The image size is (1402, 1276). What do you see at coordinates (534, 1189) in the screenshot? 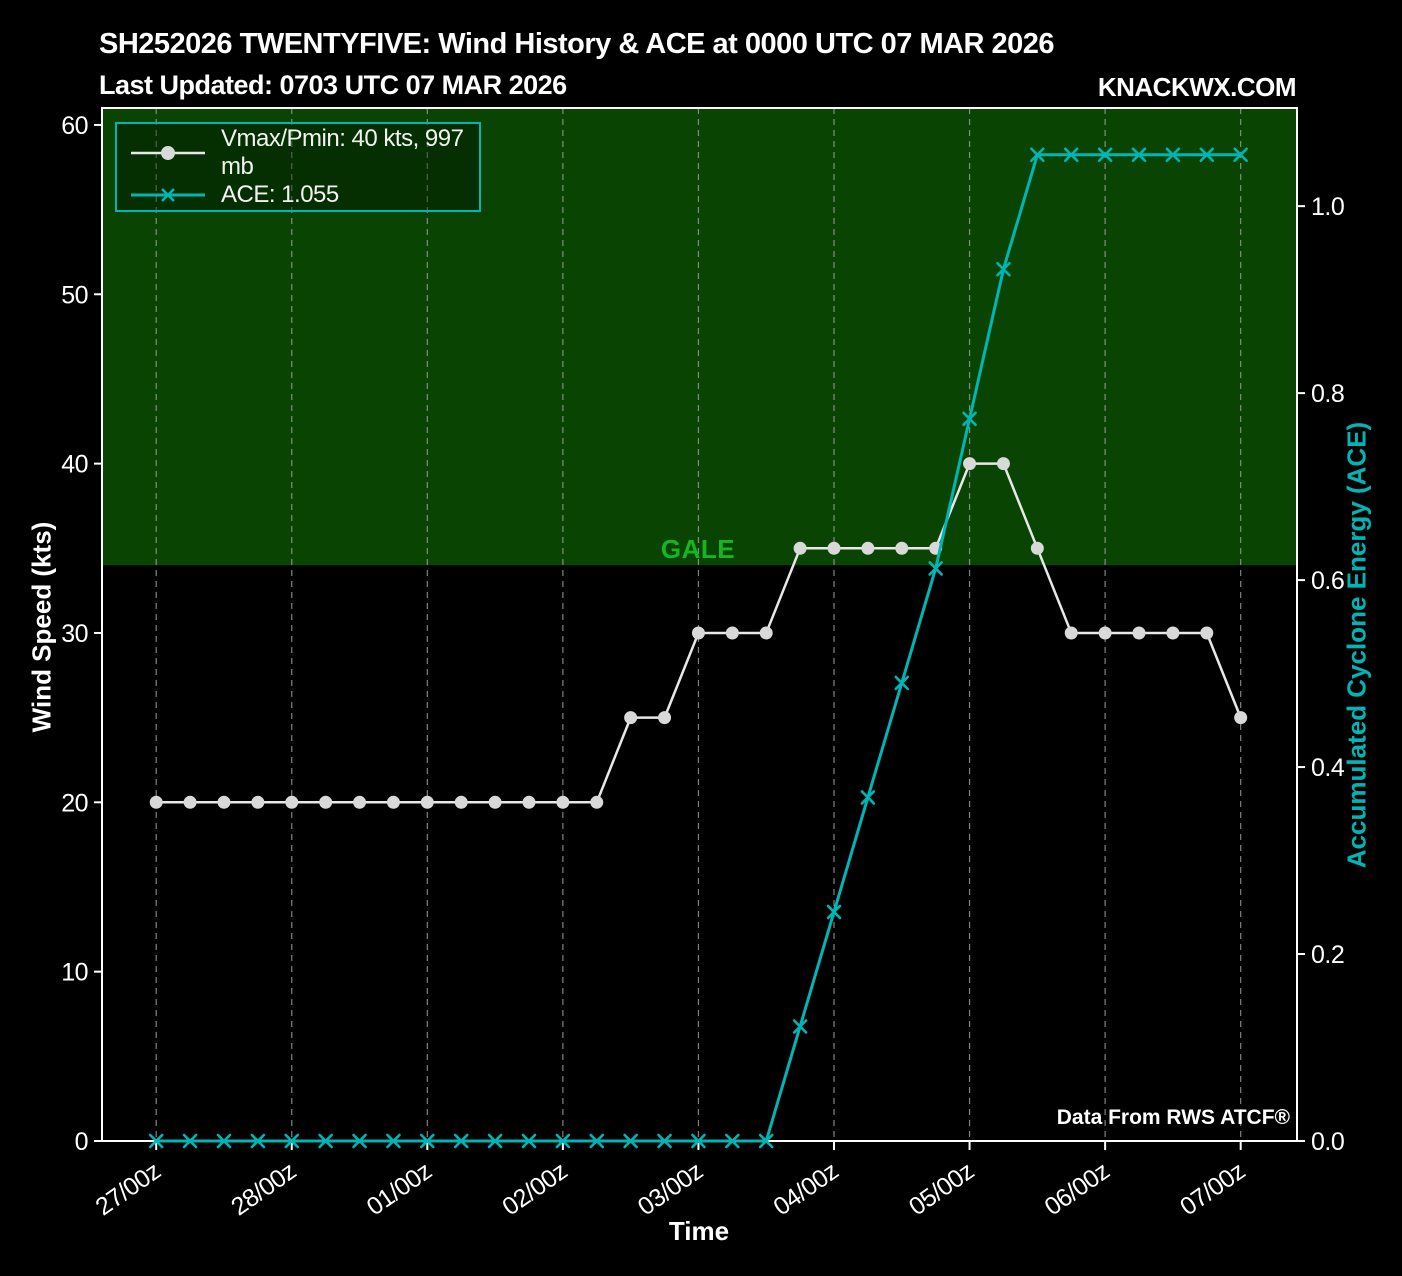
I see `x-tick-label: 02/00z` at bounding box center [534, 1189].